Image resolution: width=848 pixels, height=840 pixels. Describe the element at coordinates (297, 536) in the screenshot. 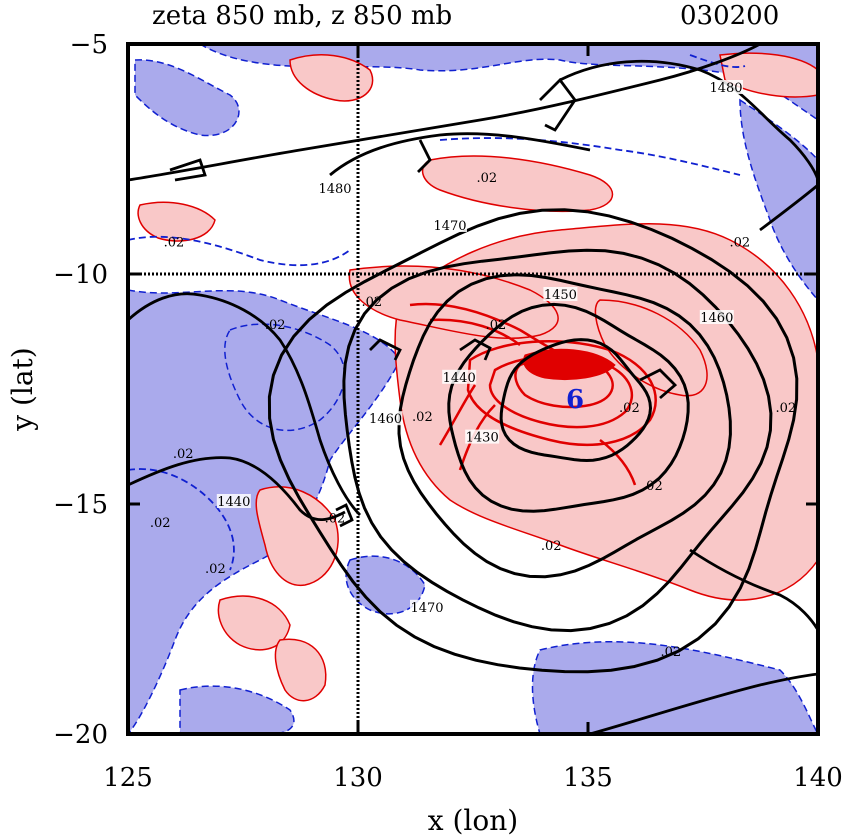

I see `pos-region-left-mid` at that location.